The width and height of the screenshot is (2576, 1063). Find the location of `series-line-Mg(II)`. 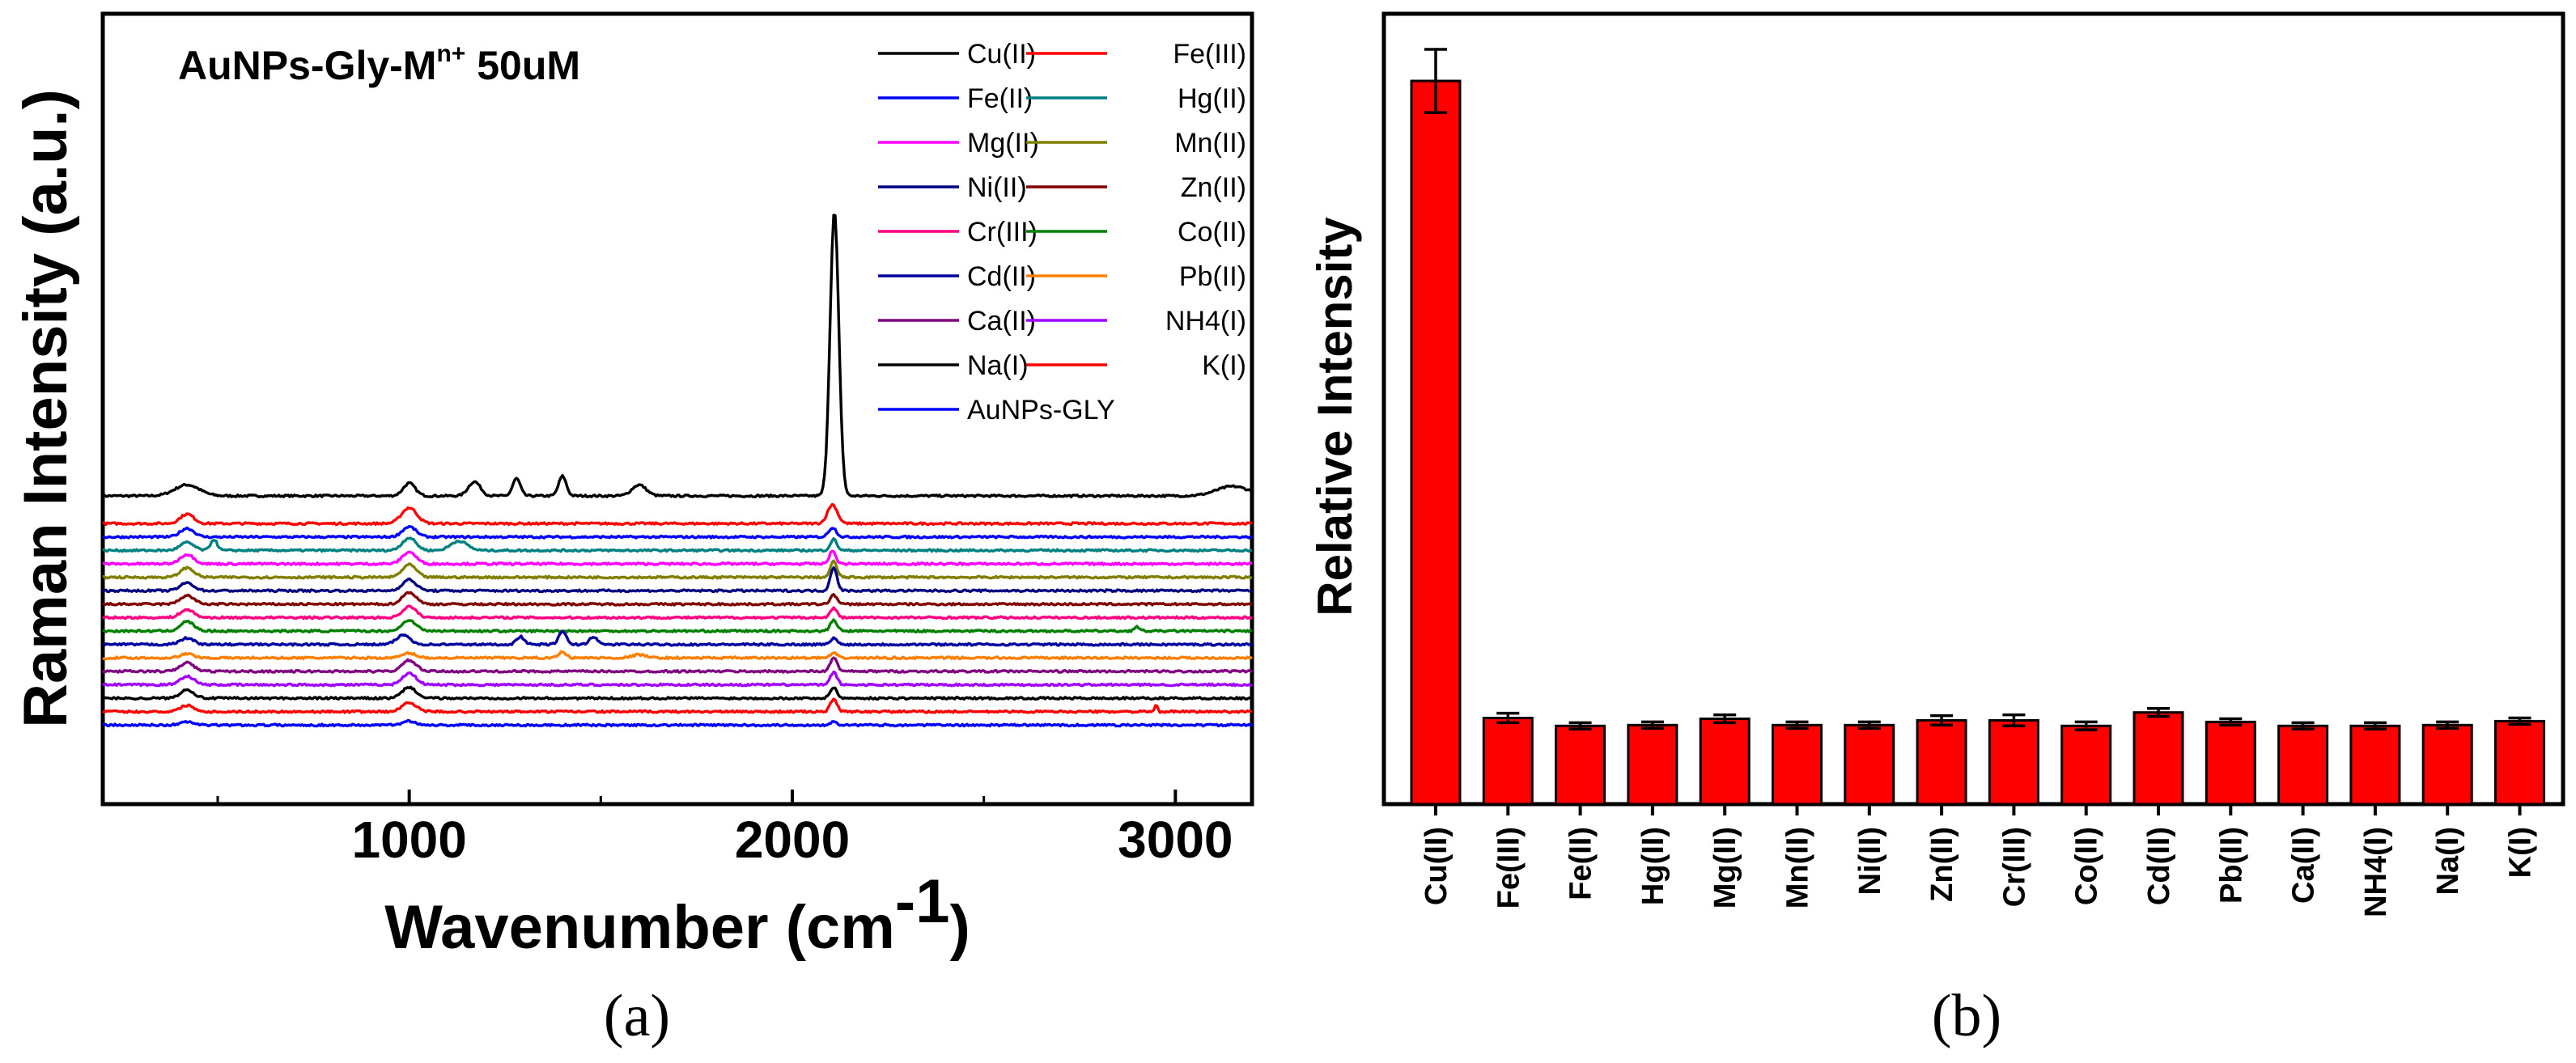

series-line-Mg(II) is located at coordinates (677, 557).